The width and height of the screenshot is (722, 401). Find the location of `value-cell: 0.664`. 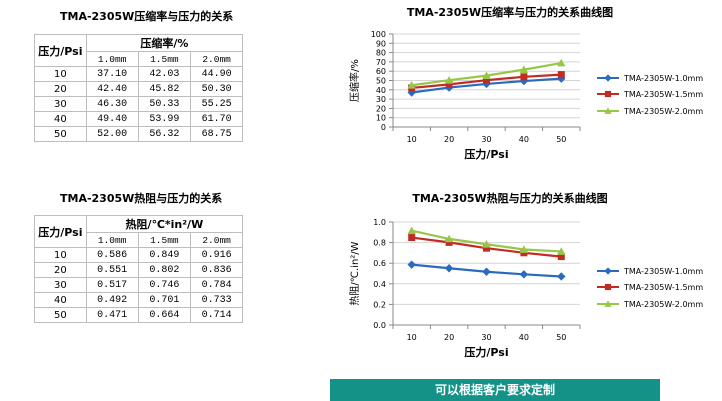

value-cell: 0.664 is located at coordinates (164, 315).